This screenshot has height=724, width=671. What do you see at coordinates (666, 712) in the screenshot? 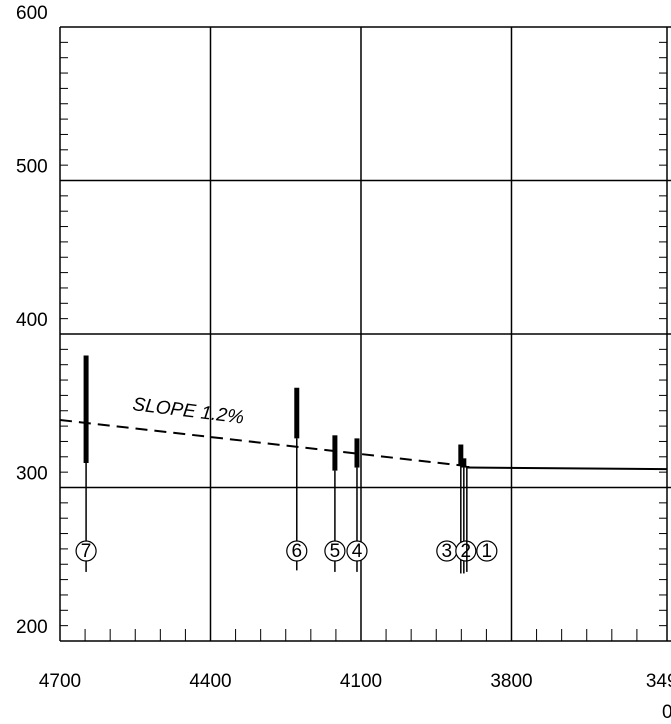
I see `corner-label: 0` at bounding box center [666, 712].